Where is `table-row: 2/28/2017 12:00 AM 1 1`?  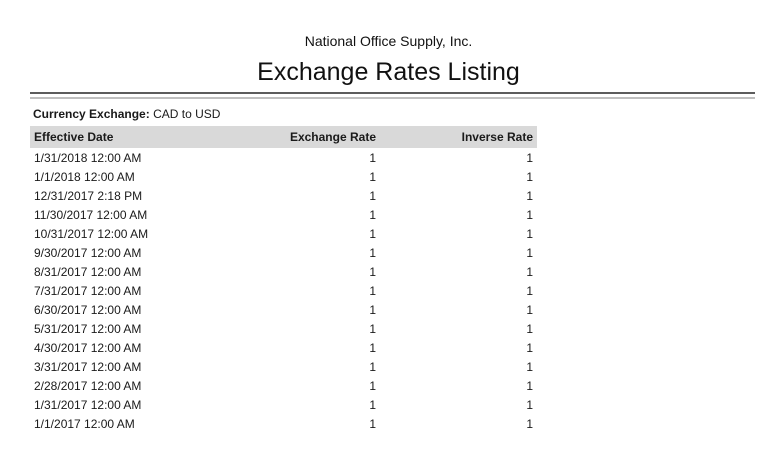 table-row: 2/28/2017 12:00 AM 1 1 is located at coordinates (283, 385).